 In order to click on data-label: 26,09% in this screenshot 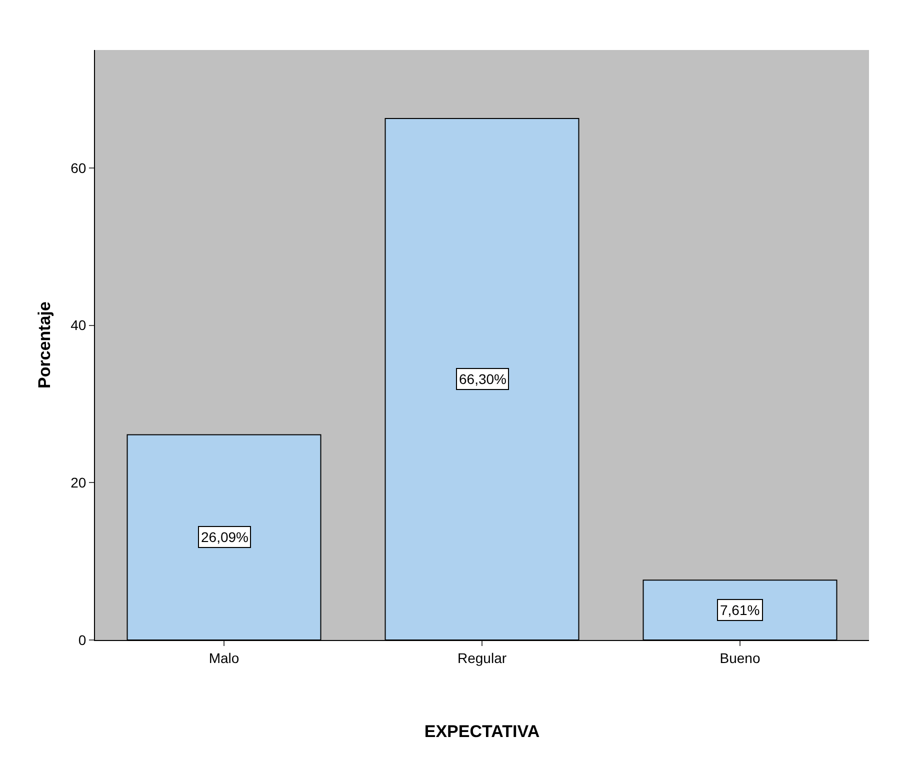, I will do `click(224, 537)`.